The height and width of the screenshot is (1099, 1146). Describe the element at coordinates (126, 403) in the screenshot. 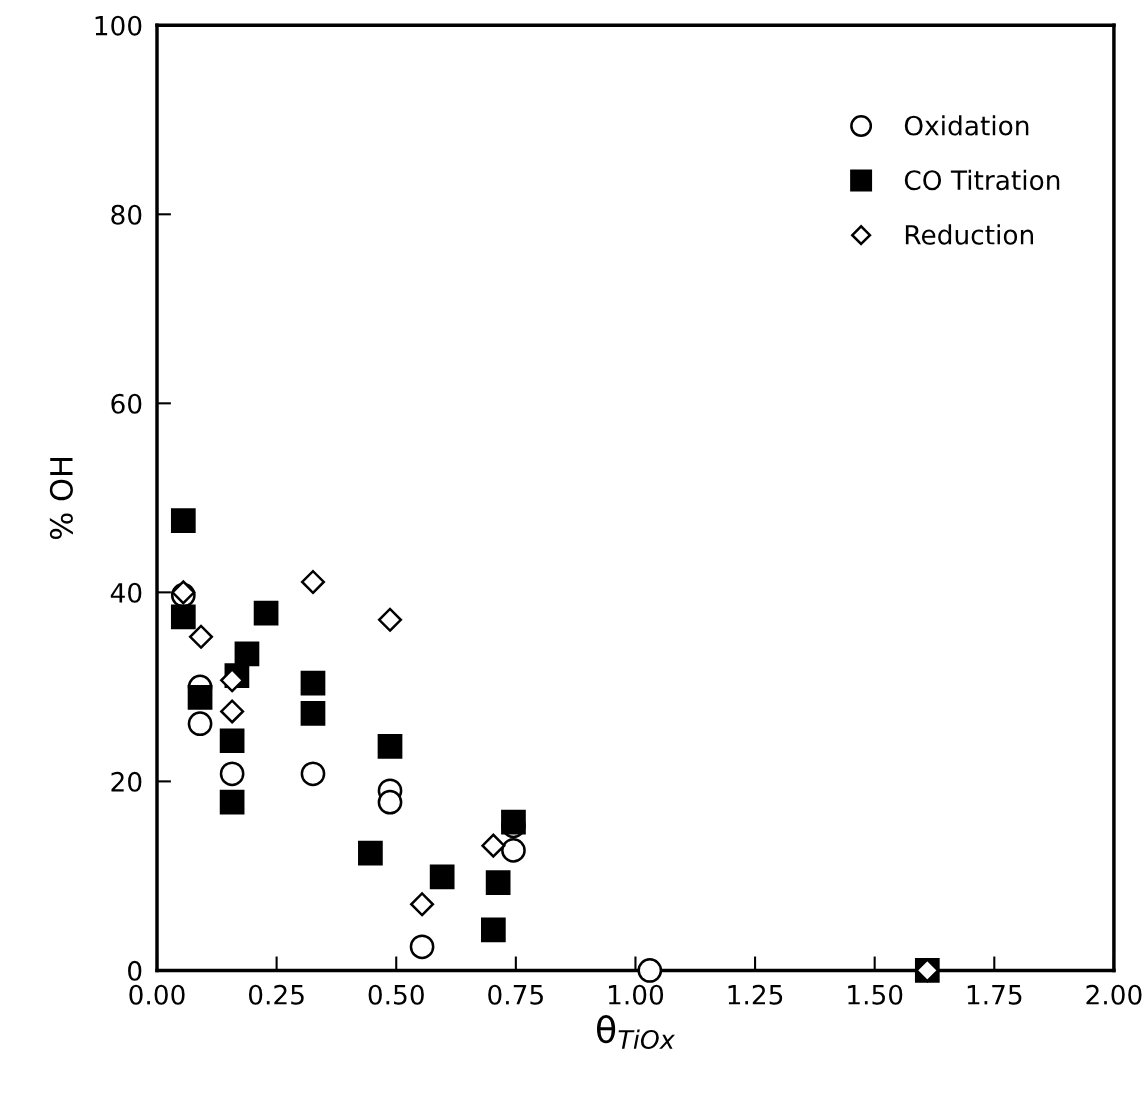

I see `y-tick-label: 60` at that location.